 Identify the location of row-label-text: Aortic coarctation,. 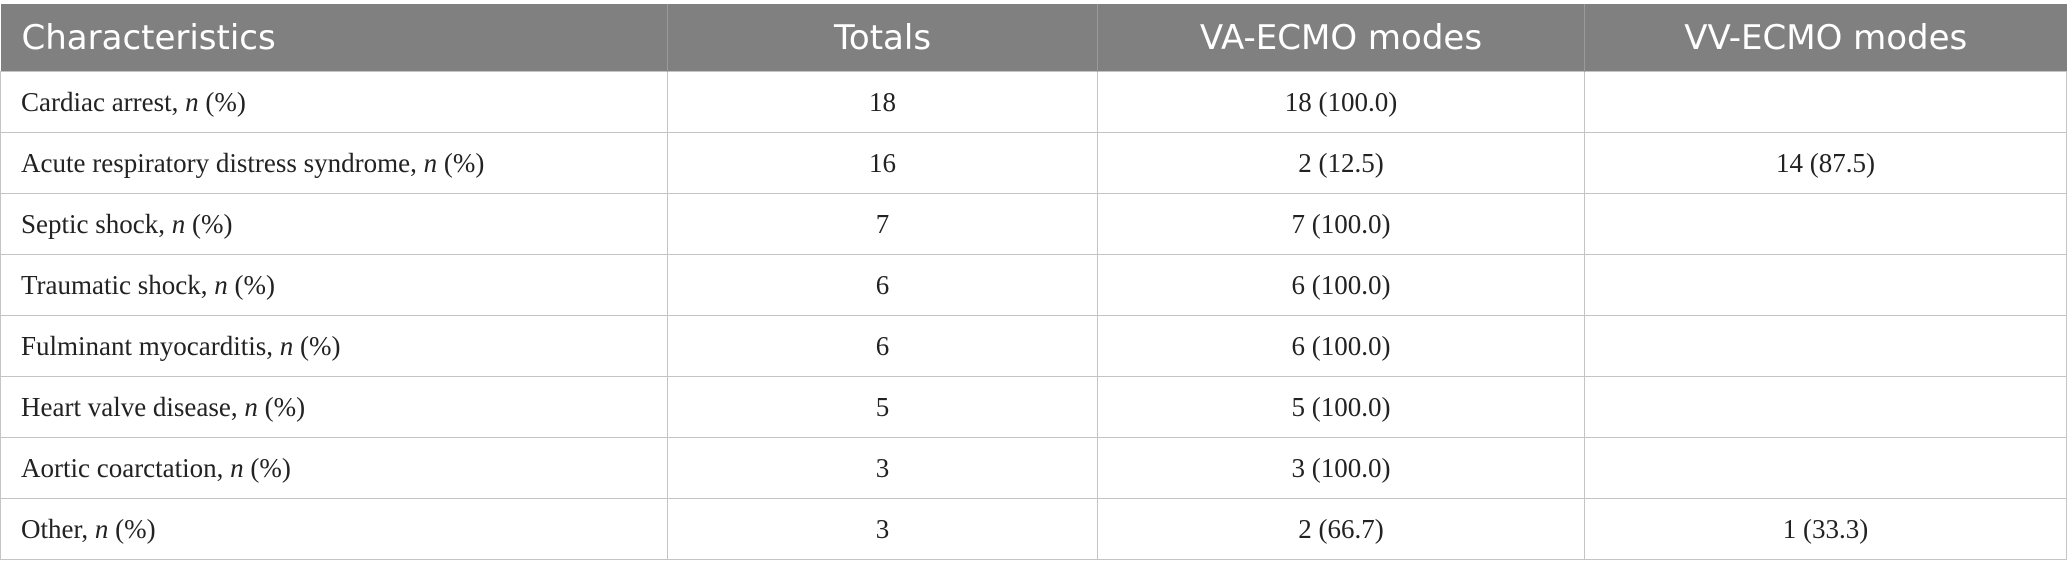
(122, 467).